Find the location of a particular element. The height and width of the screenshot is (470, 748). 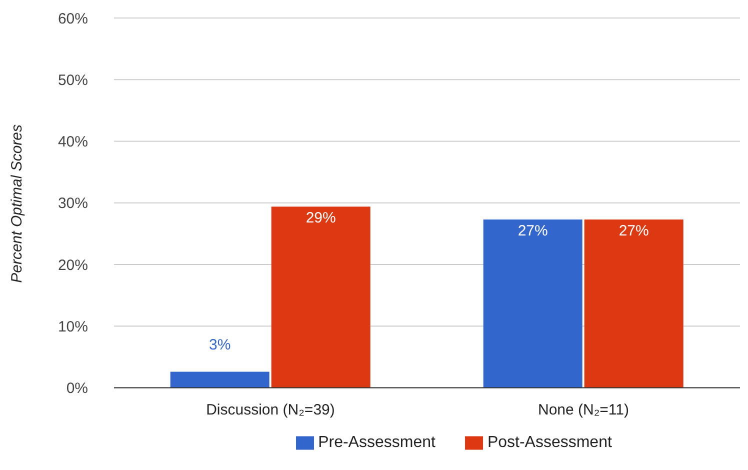

y-tick-label: 50% is located at coordinates (73, 80).